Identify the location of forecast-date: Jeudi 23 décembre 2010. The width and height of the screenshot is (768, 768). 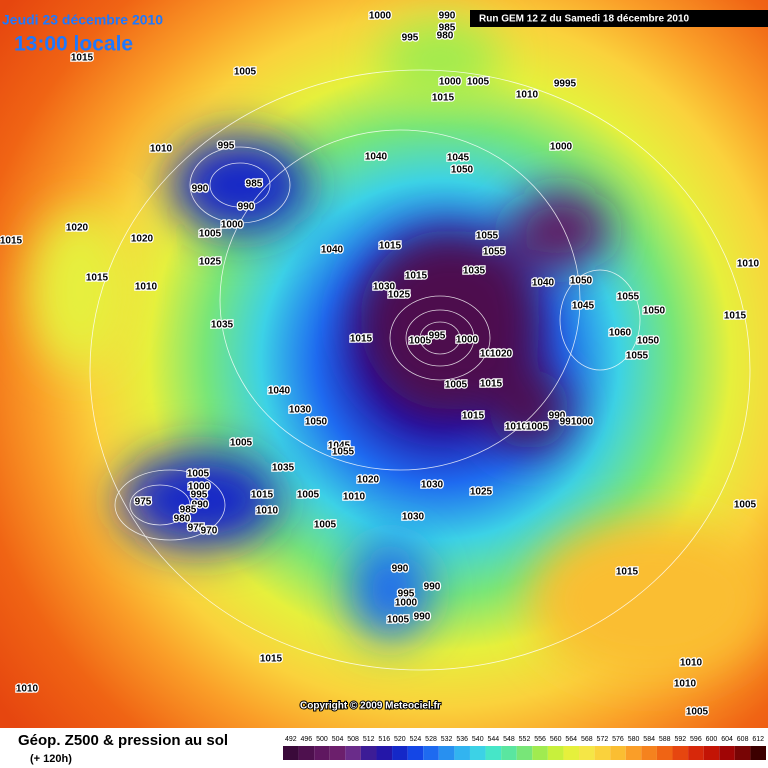
(82, 20).